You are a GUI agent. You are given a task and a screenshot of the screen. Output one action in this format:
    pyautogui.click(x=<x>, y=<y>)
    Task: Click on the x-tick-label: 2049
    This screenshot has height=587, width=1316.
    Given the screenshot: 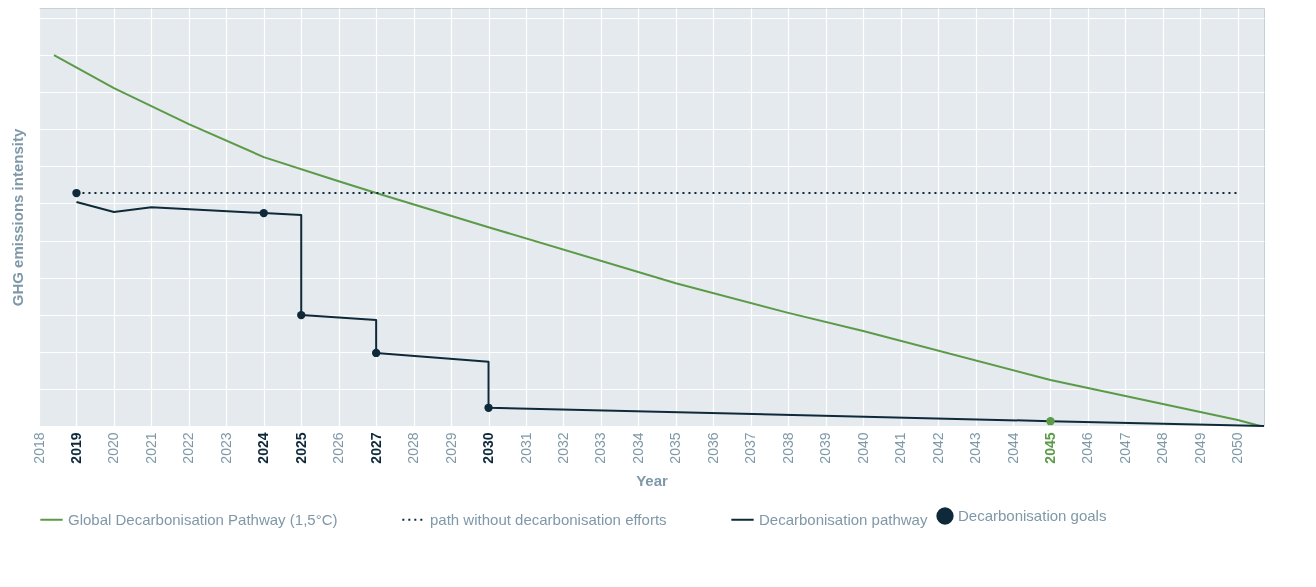 What is the action you would take?
    pyautogui.click(x=1199, y=448)
    